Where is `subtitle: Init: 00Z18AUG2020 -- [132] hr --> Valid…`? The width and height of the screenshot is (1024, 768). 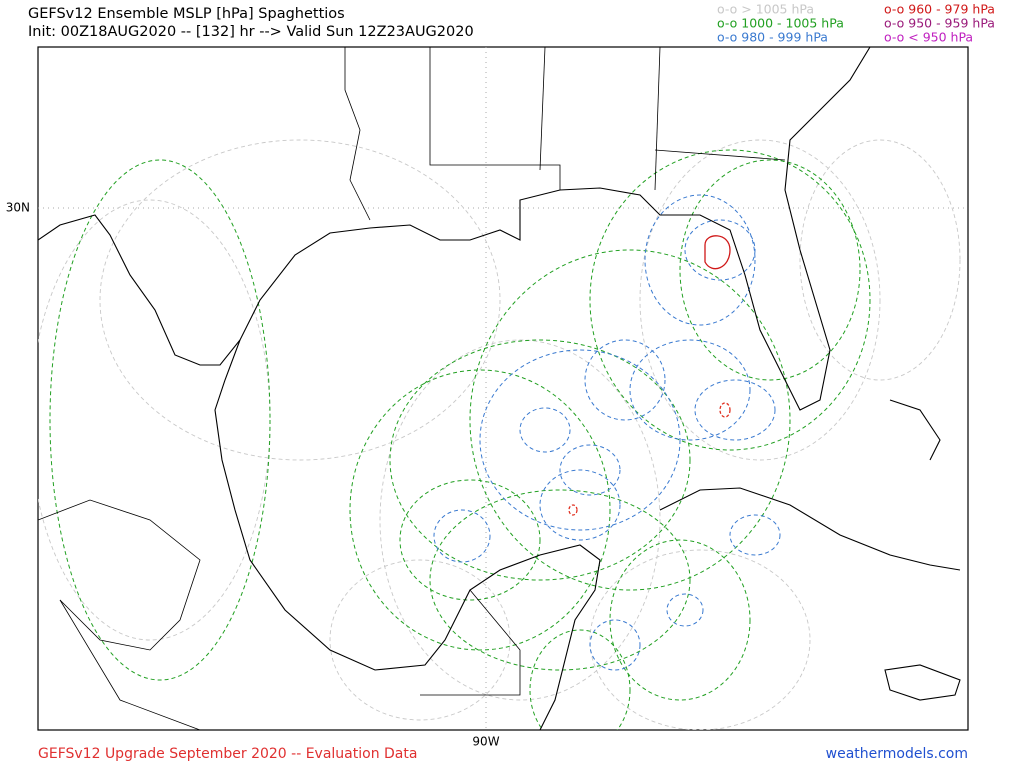
subtitle: Init: 00Z18AUG2020 -- [132] hr --> Valid… is located at coordinates (251, 32).